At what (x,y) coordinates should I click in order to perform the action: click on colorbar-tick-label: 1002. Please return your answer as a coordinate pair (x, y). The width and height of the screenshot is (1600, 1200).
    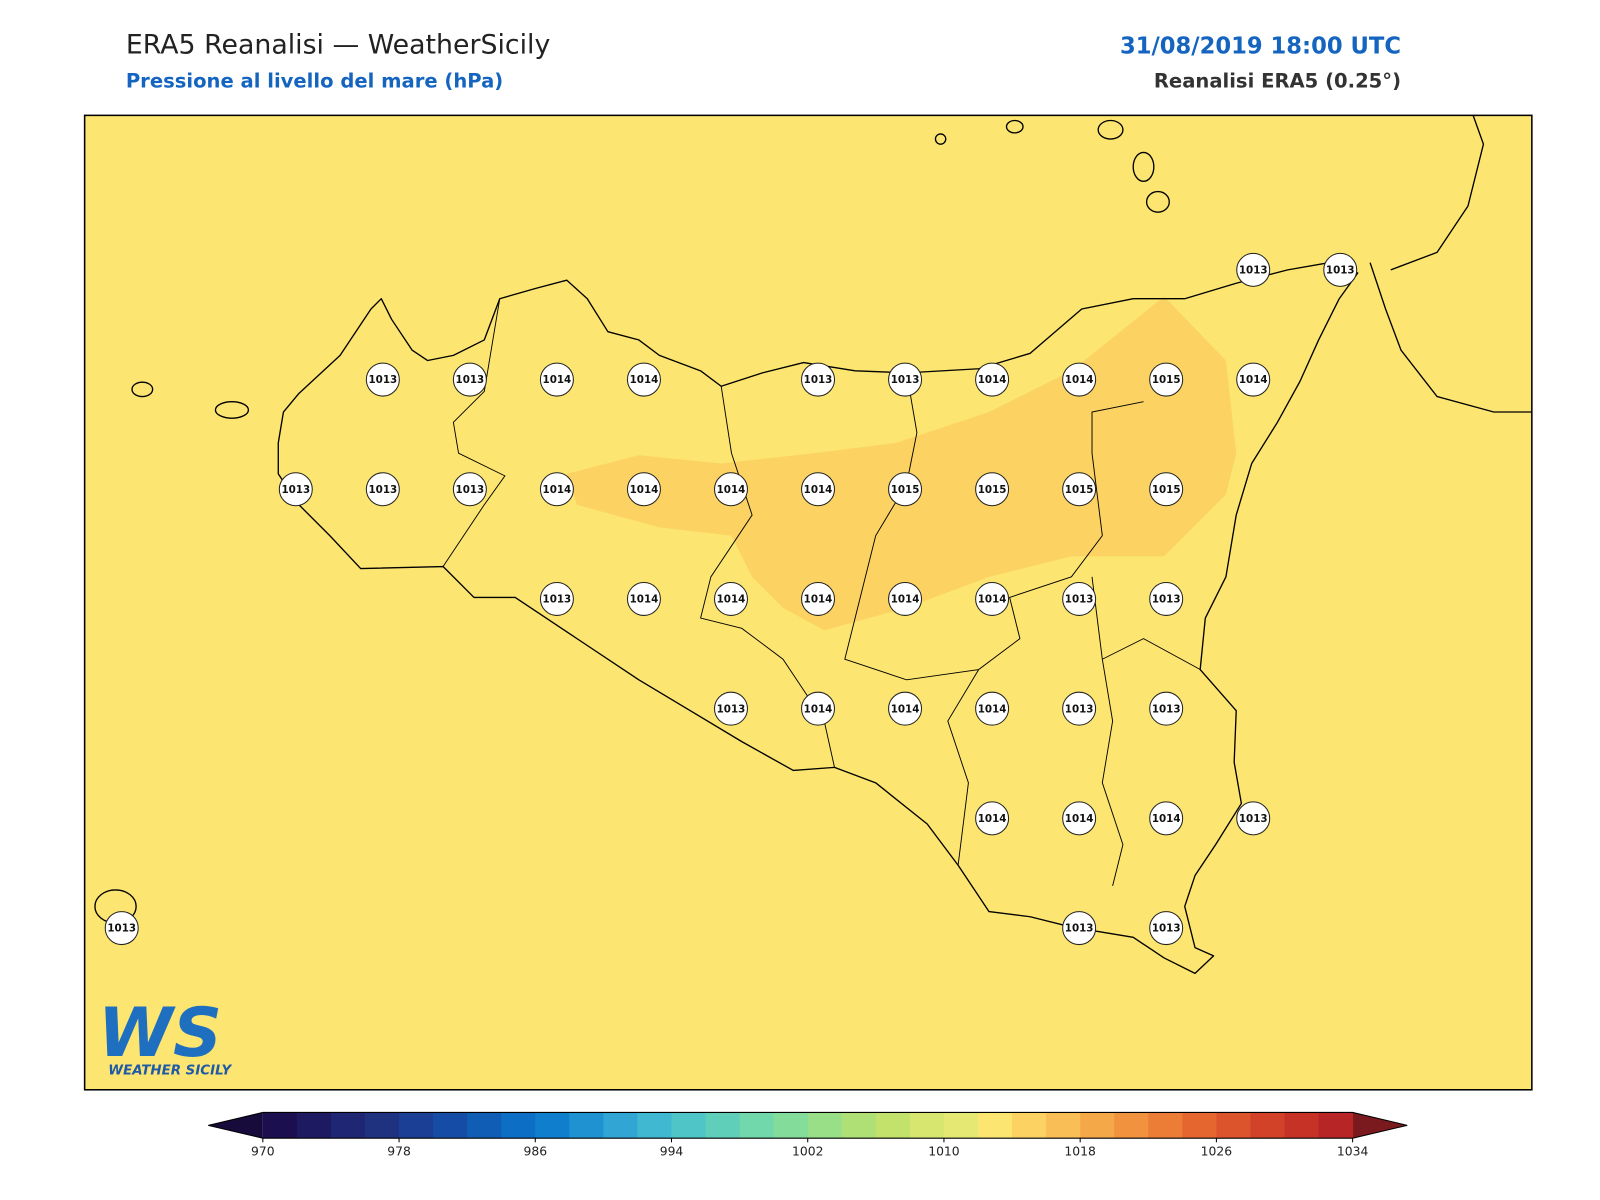
    Looking at the image, I should click on (807, 1152).